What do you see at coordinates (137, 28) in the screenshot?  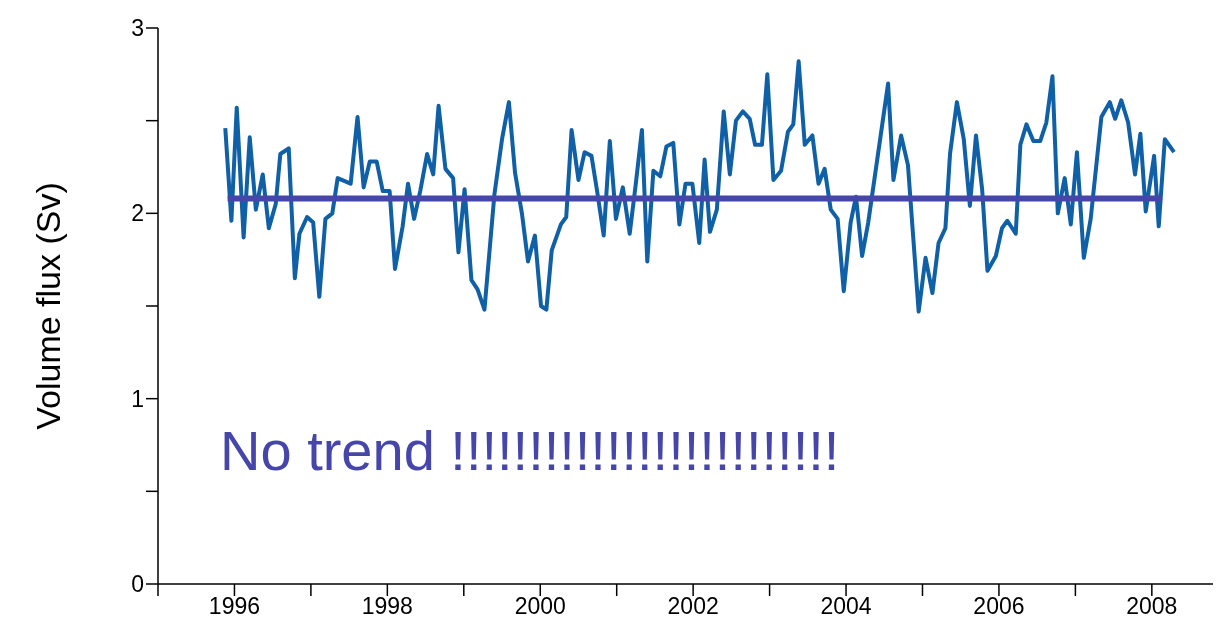 I see `y-tick-label: 3` at bounding box center [137, 28].